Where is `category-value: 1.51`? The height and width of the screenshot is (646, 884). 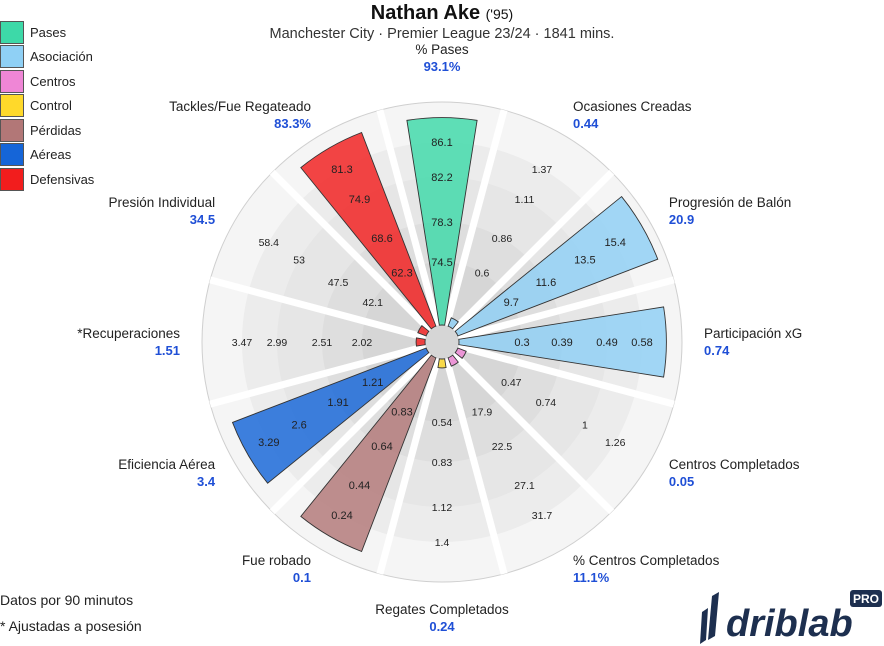
category-value: 1.51 is located at coordinates (167, 350).